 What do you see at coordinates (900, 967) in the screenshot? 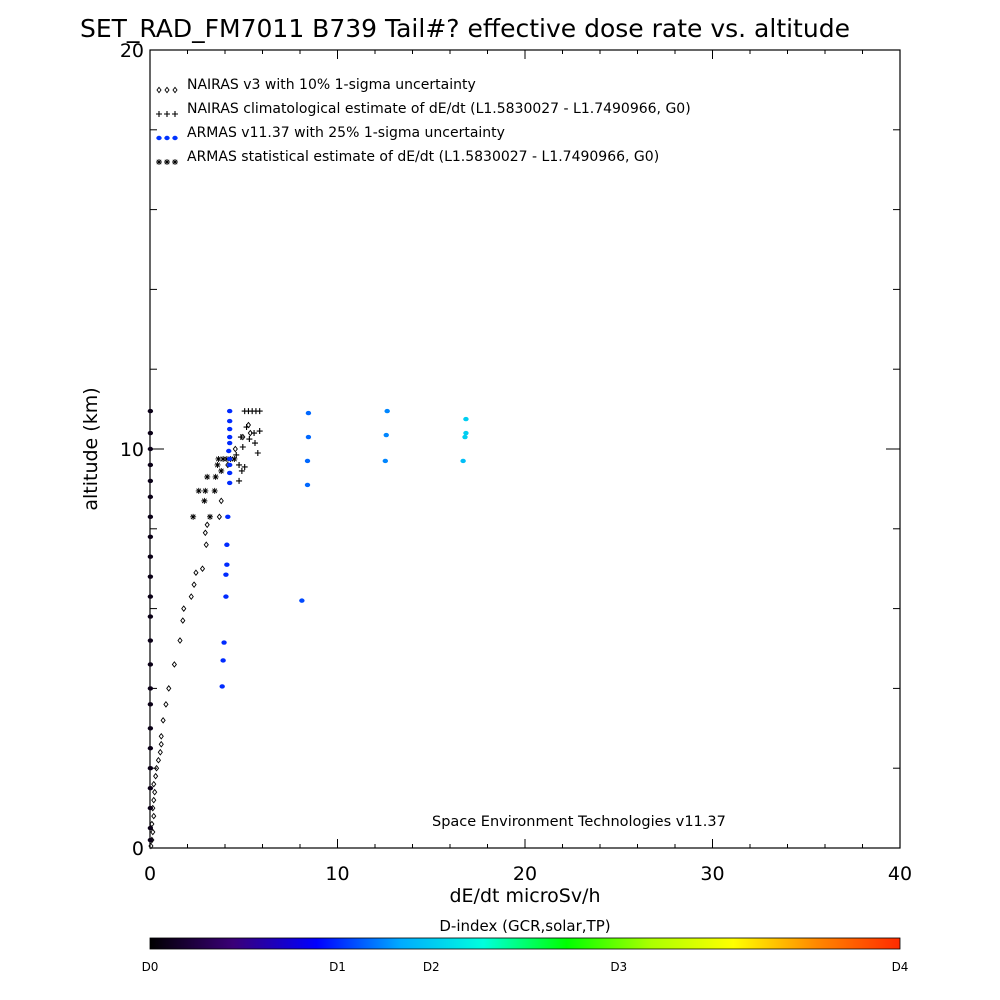
I see `colorbar-label: D4` at bounding box center [900, 967].